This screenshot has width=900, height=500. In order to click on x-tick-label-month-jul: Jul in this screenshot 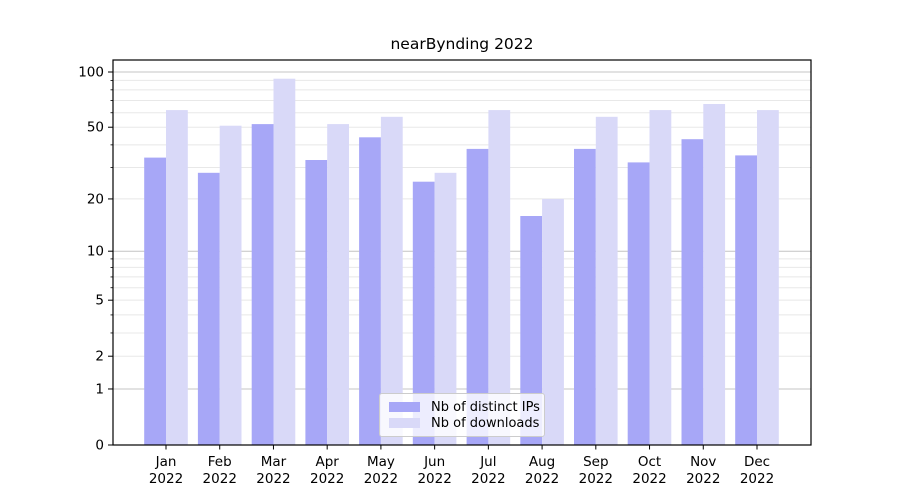, I will do `click(487, 462)`.